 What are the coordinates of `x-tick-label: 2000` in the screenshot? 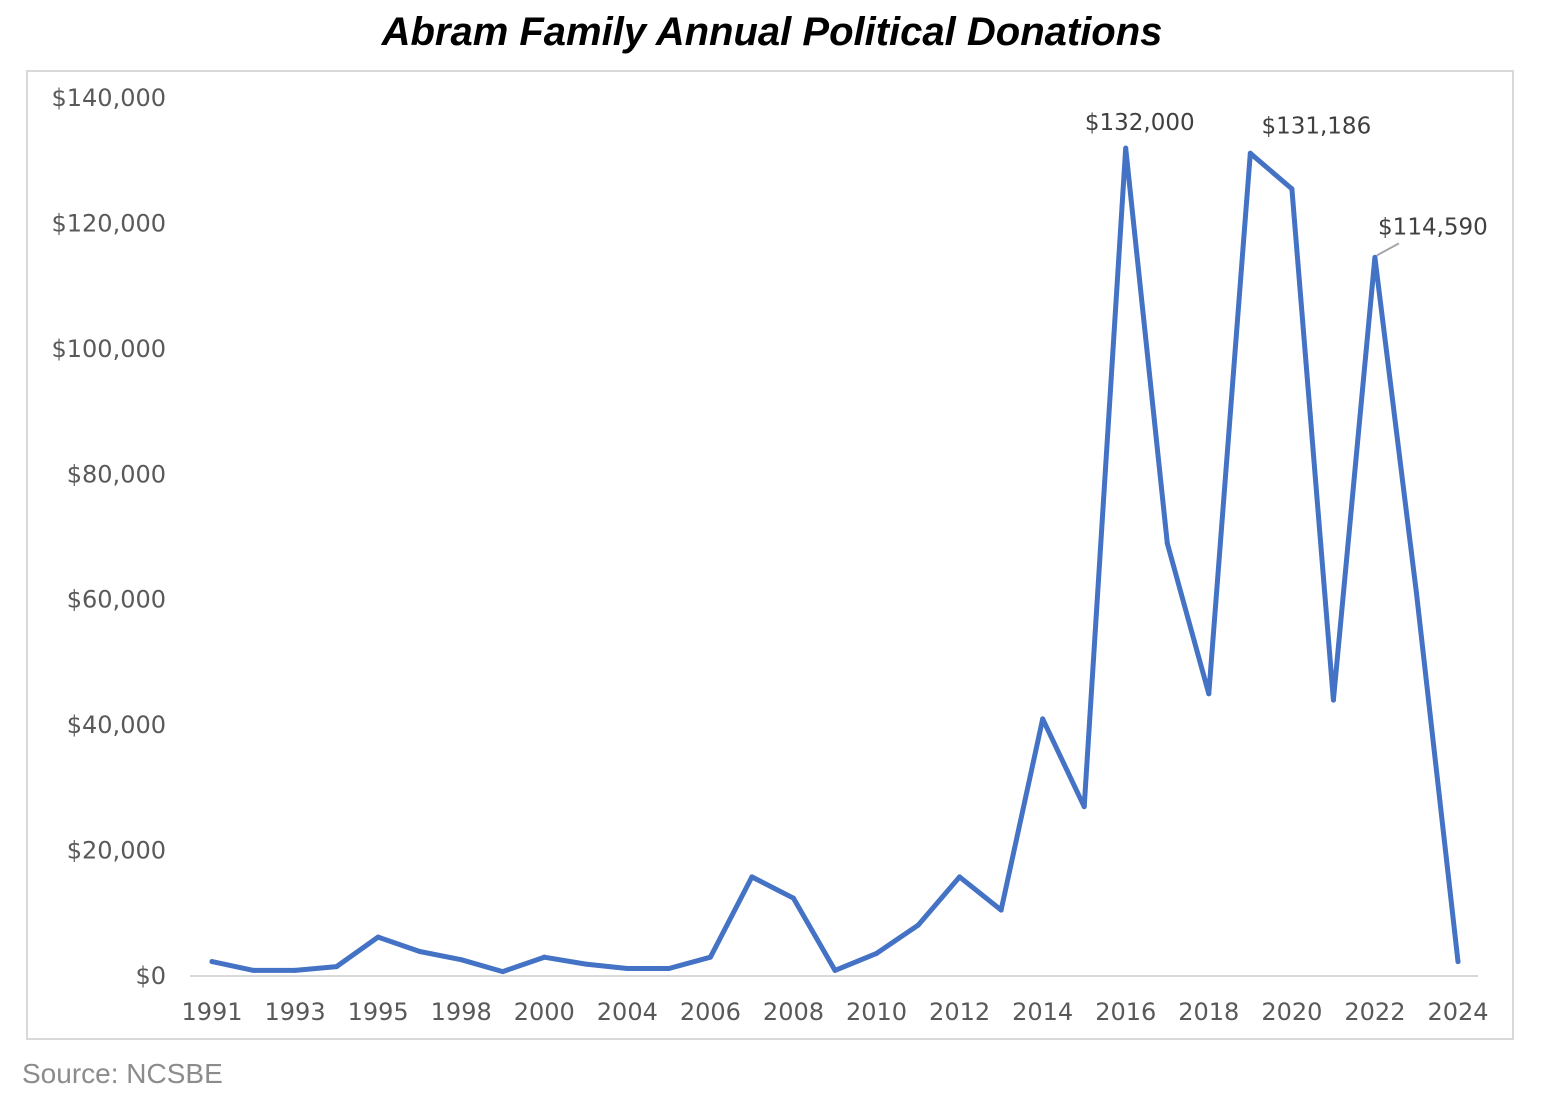 It's located at (544, 1012).